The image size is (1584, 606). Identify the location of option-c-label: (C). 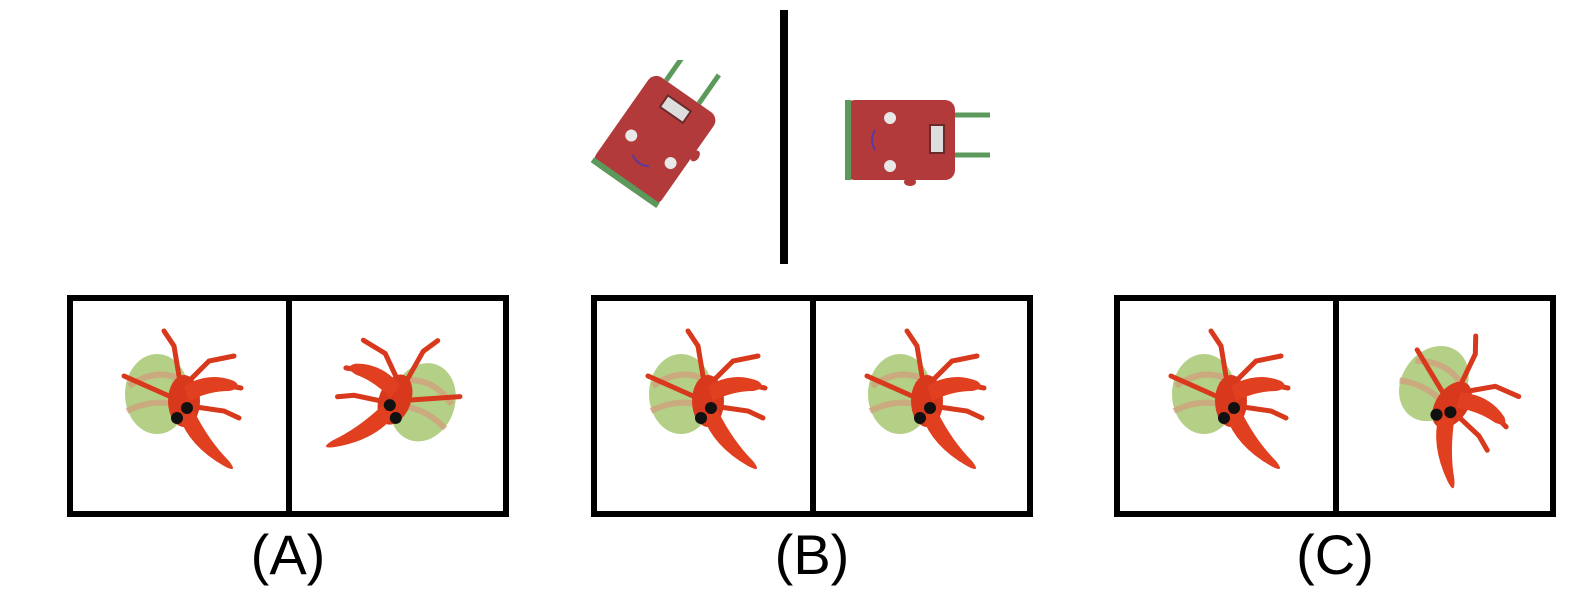
(1335, 554).